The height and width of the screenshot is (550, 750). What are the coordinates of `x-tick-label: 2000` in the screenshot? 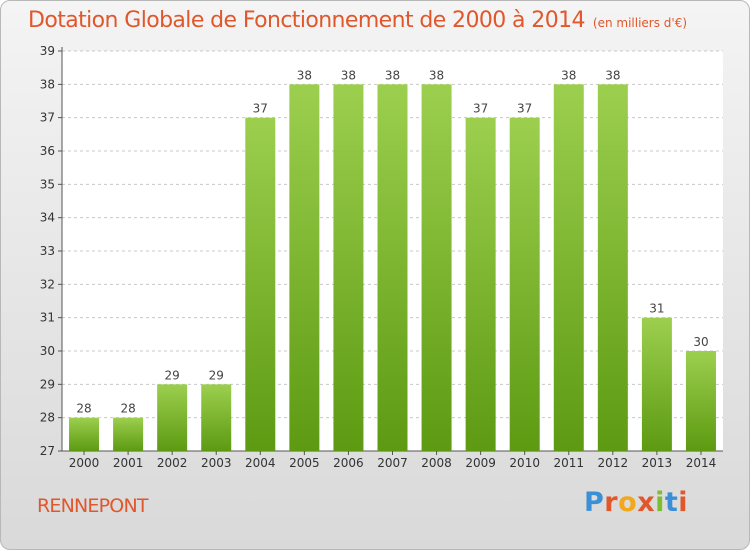 It's located at (84, 463).